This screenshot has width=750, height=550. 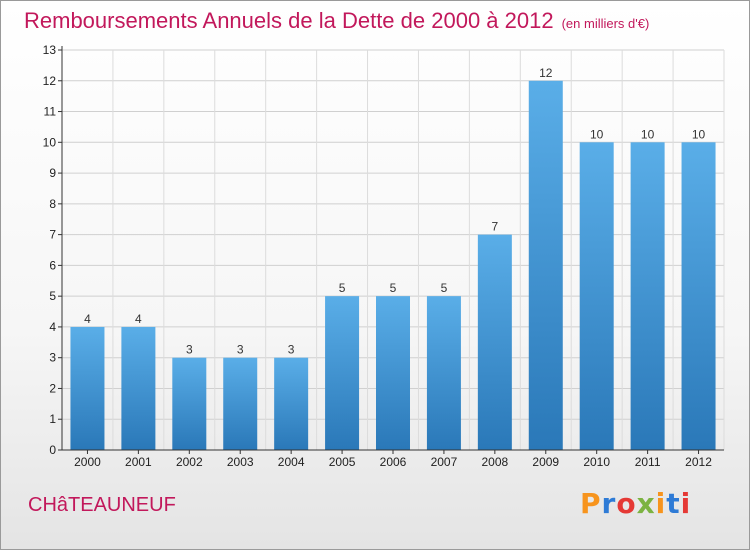 What do you see at coordinates (648, 462) in the screenshot?
I see `x-tick-label: 2011` at bounding box center [648, 462].